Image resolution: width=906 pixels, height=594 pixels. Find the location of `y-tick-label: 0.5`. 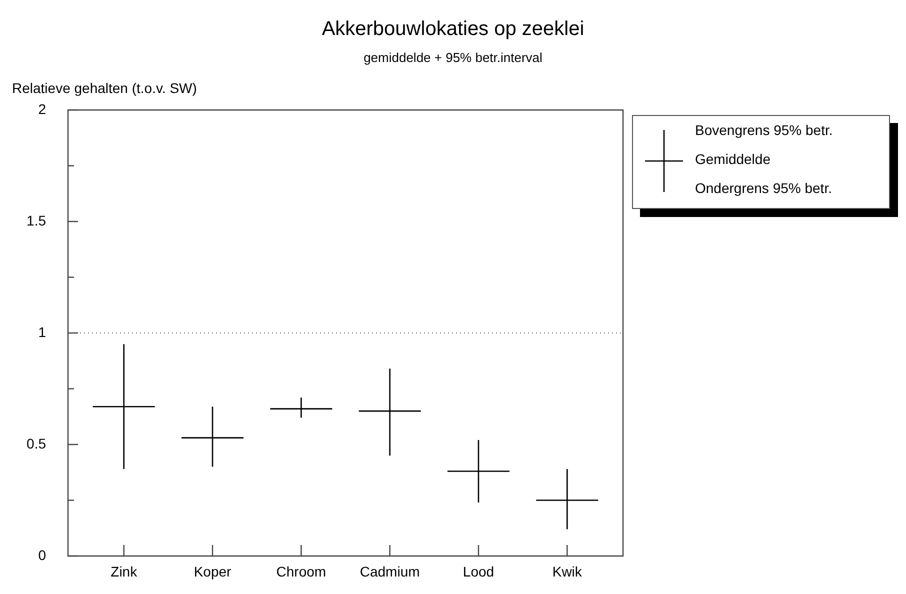

y-tick-label: 0.5 is located at coordinates (36, 443).